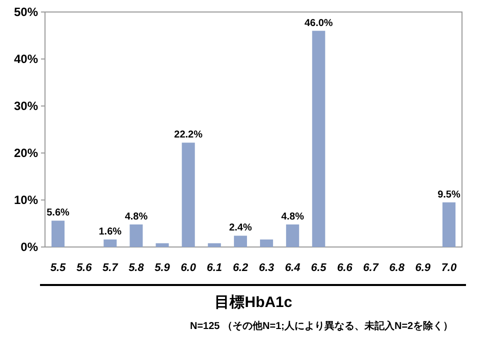 The width and height of the screenshot is (500, 339). What do you see at coordinates (188, 268) in the screenshot?
I see `x-tick-label: 6.0` at bounding box center [188, 268].